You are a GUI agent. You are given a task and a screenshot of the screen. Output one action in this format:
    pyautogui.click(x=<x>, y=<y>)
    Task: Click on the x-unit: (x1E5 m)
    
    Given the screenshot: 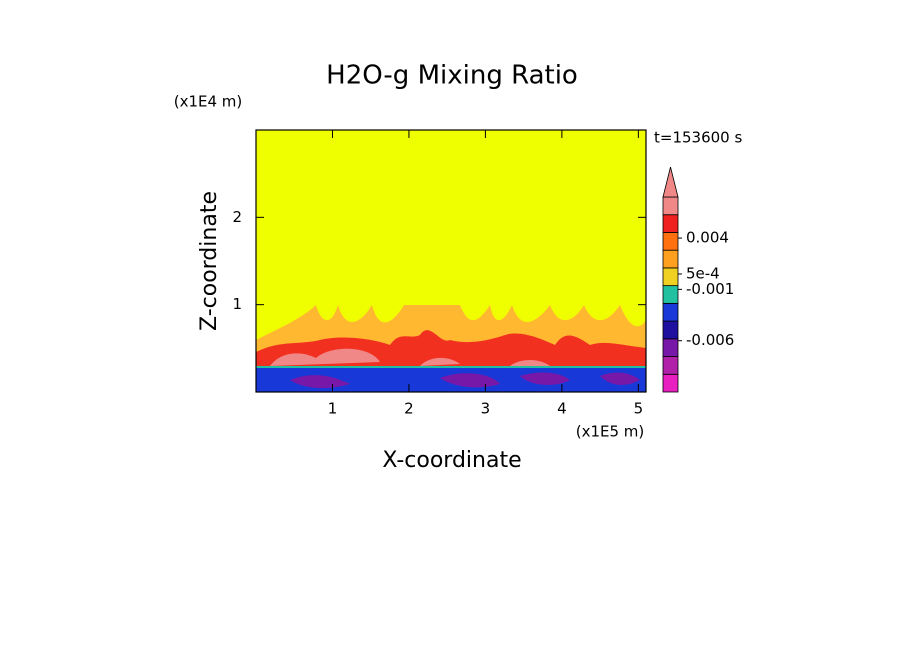 What is the action you would take?
    pyautogui.click(x=610, y=432)
    